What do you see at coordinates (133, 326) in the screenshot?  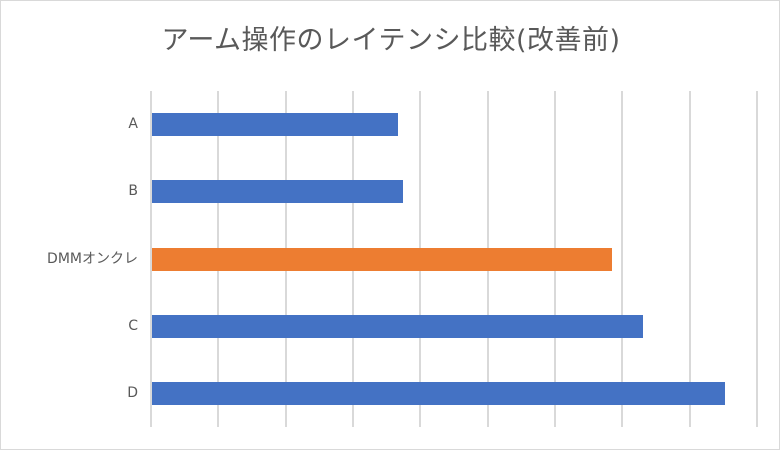 I see `category-label: C` at bounding box center [133, 326].